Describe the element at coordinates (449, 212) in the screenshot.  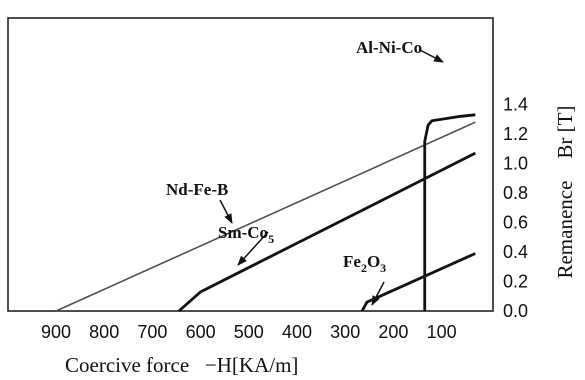
I see `series-line-al-ni-co` at that location.